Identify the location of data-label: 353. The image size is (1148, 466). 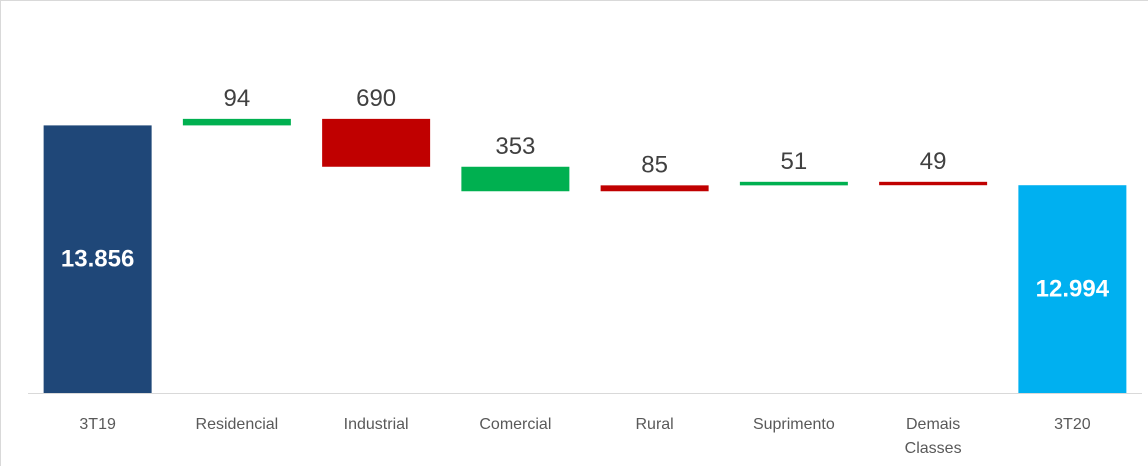
(515, 146).